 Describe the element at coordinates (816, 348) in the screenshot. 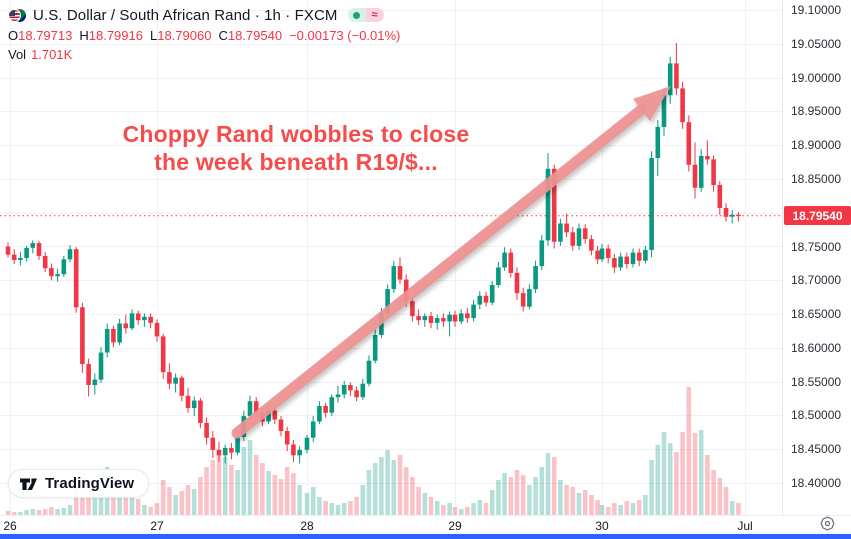

I see `price-axis-label: 18.60000` at that location.